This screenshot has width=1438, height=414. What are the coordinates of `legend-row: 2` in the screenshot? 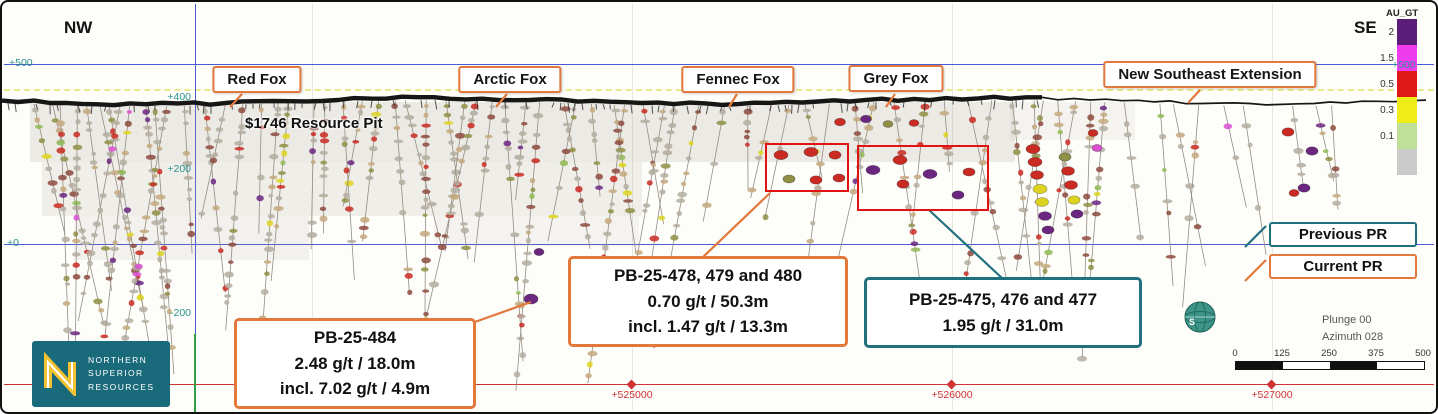 It's located at (1396, 32).